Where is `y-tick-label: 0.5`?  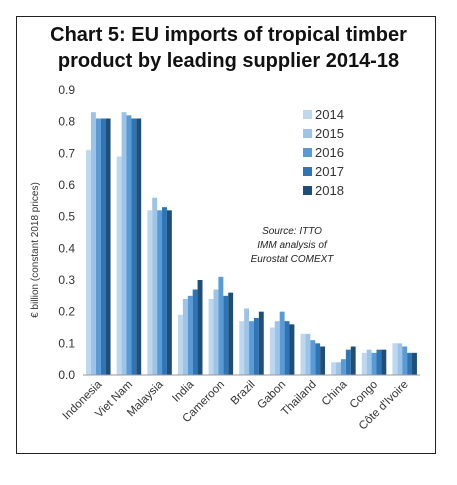
y-tick-label: 0.5 is located at coordinates (66, 217).